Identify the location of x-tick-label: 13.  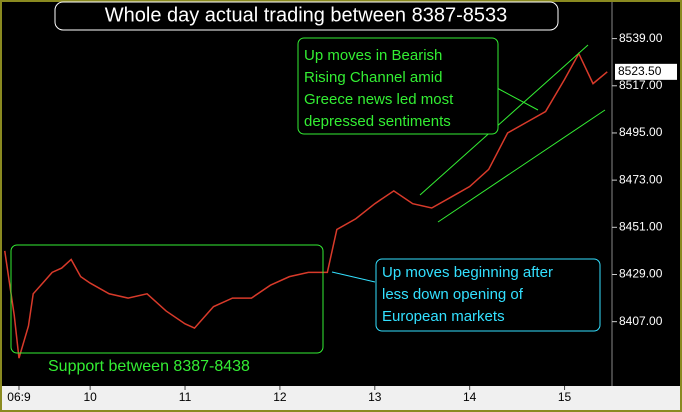
(375, 397).